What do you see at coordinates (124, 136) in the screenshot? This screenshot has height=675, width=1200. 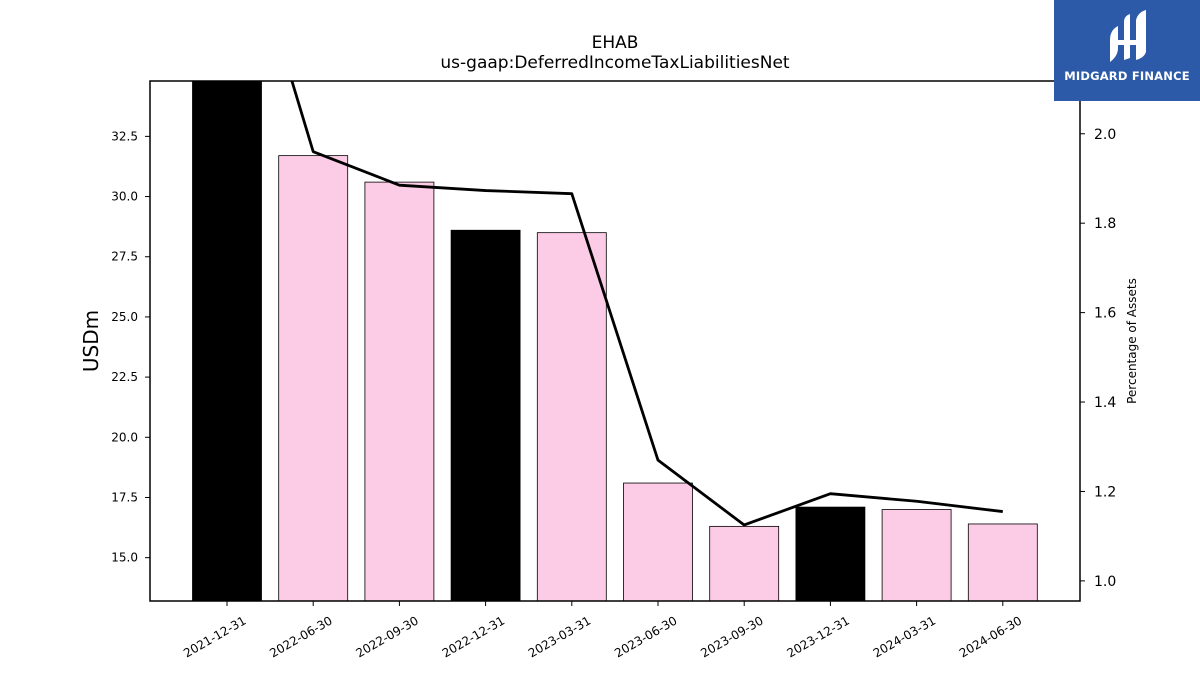 I see `y-tick-label: 32.5` at bounding box center [124, 136].